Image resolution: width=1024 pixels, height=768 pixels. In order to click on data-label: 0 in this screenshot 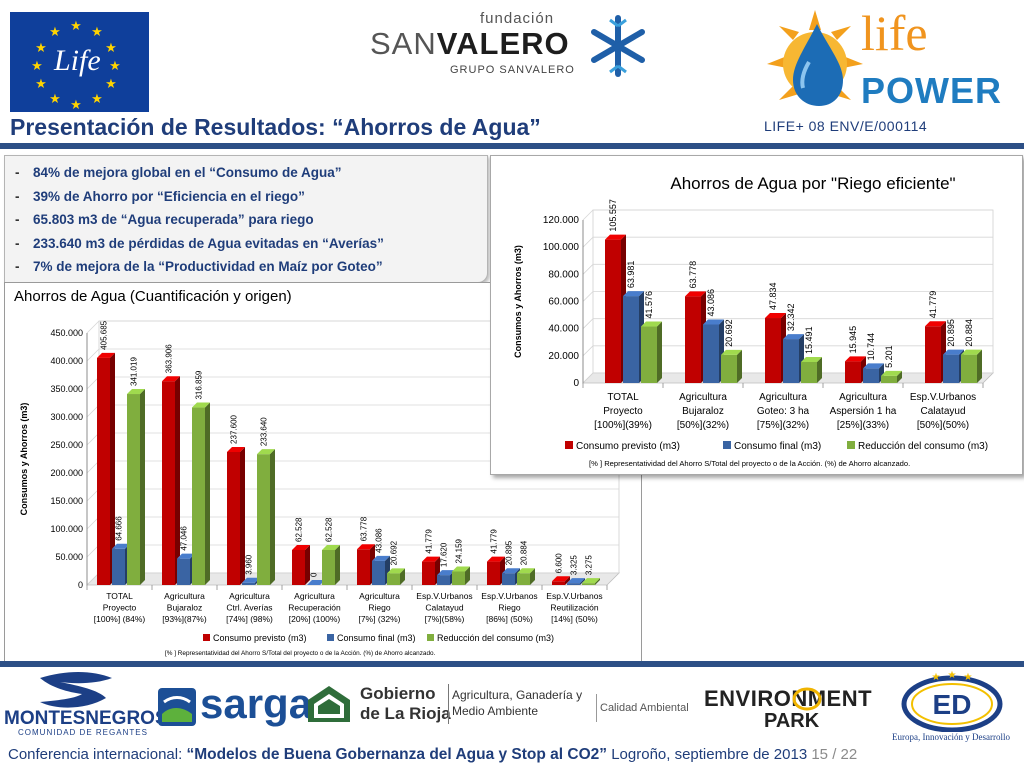, I will do `click(314, 574)`.